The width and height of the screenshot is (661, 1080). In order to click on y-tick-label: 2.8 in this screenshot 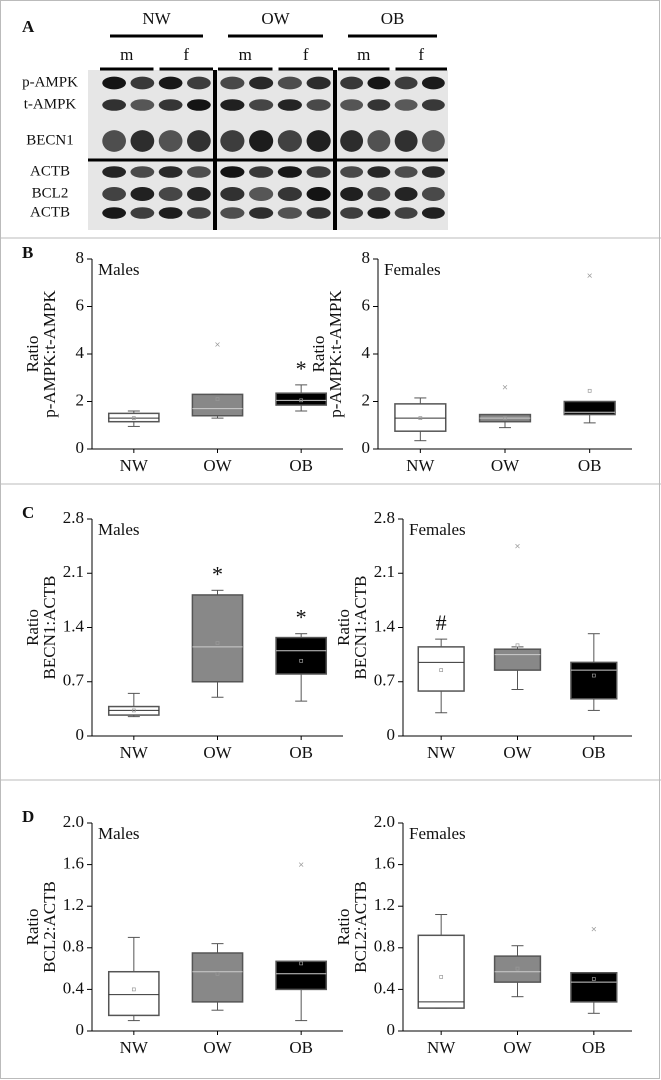, I will do `click(384, 517)`.